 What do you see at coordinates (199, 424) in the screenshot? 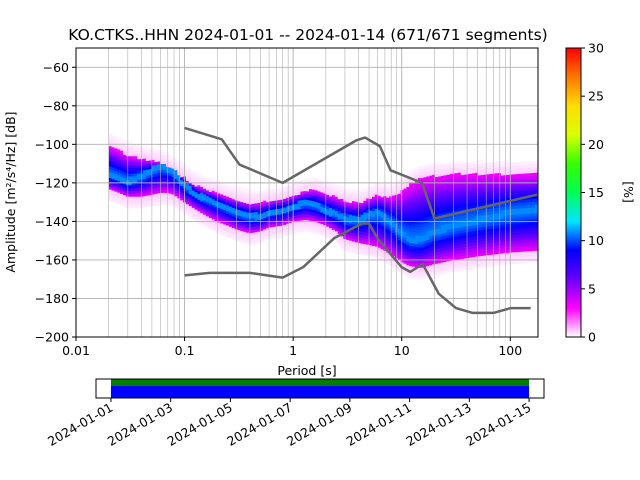
I see `timeline-tick-label: 2024-01-05` at bounding box center [199, 424].